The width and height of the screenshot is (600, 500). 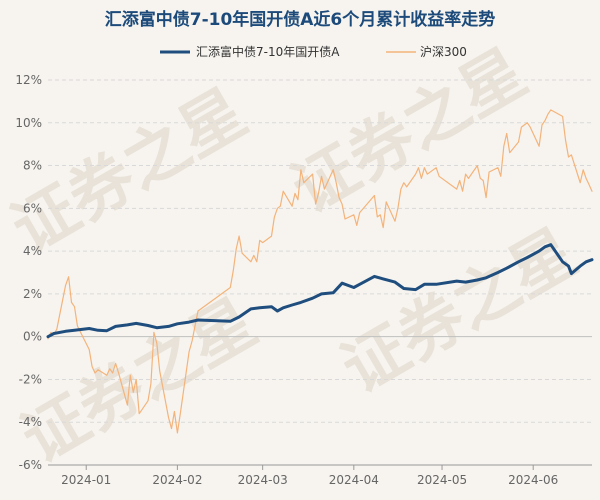 What do you see at coordinates (354, 480) in the screenshot?
I see `x-tick-label: 2024-04` at bounding box center [354, 480].